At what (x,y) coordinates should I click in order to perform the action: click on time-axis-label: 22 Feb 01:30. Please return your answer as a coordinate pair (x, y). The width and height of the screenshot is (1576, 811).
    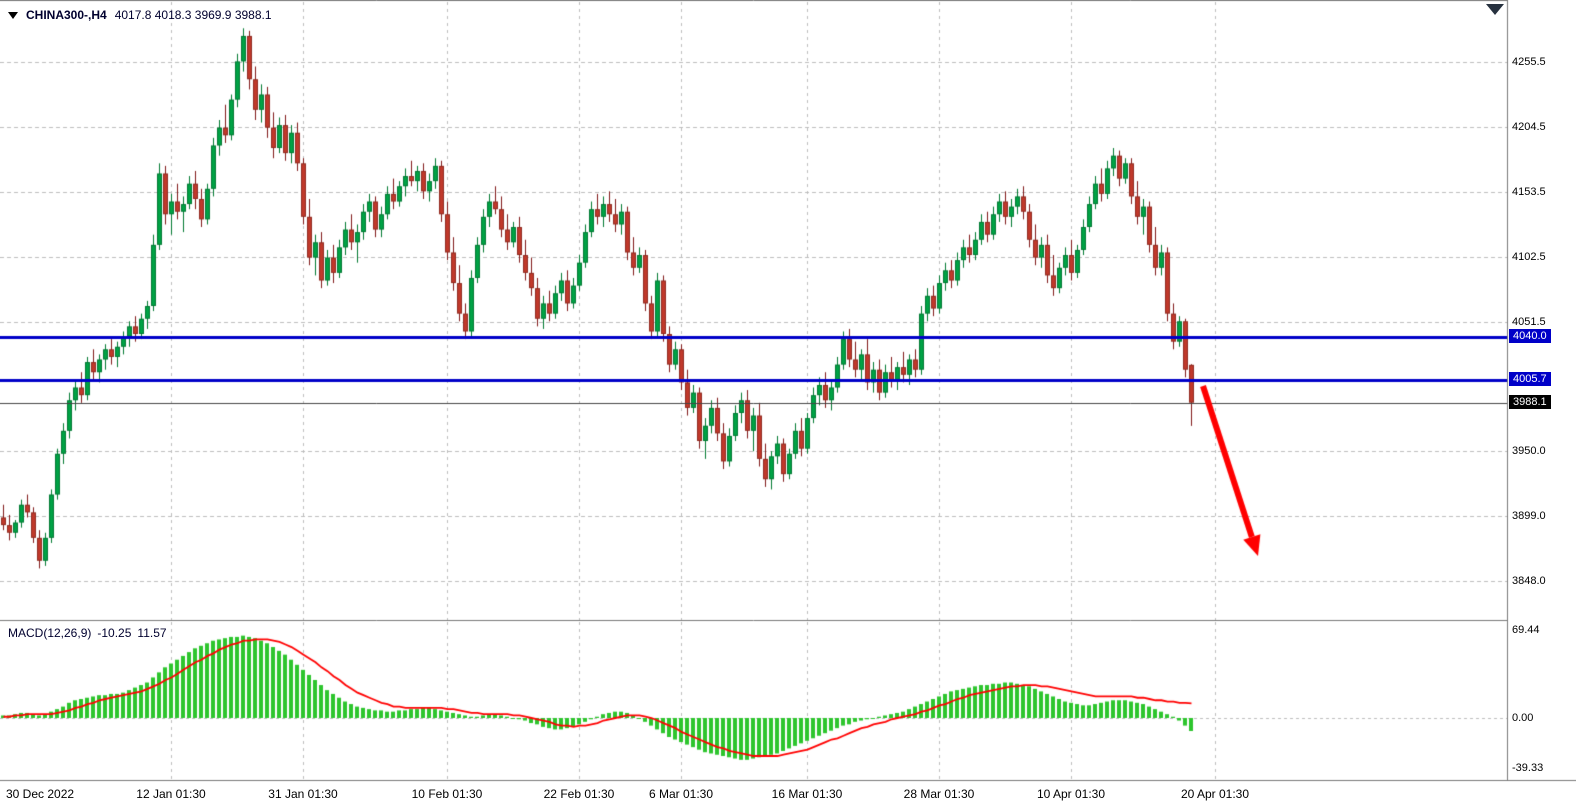
    Looking at the image, I should click on (579, 794).